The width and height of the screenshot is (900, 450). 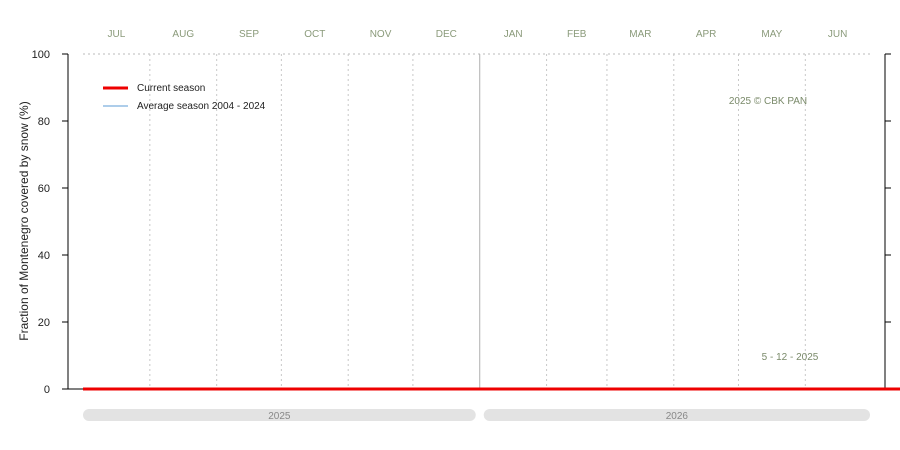 What do you see at coordinates (44, 256) in the screenshot?
I see `y-tick-label: 40` at bounding box center [44, 256].